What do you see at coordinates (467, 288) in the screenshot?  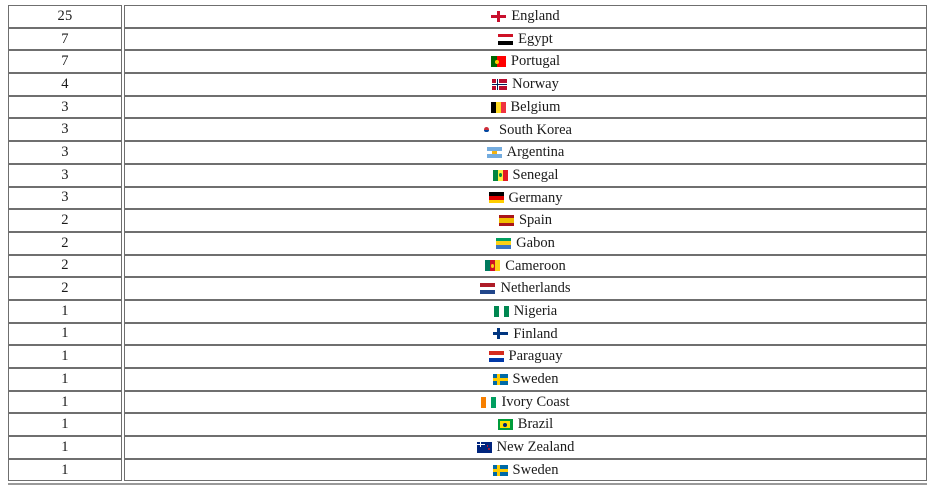 I see `table-row: 2 Netherlands` at bounding box center [467, 288].